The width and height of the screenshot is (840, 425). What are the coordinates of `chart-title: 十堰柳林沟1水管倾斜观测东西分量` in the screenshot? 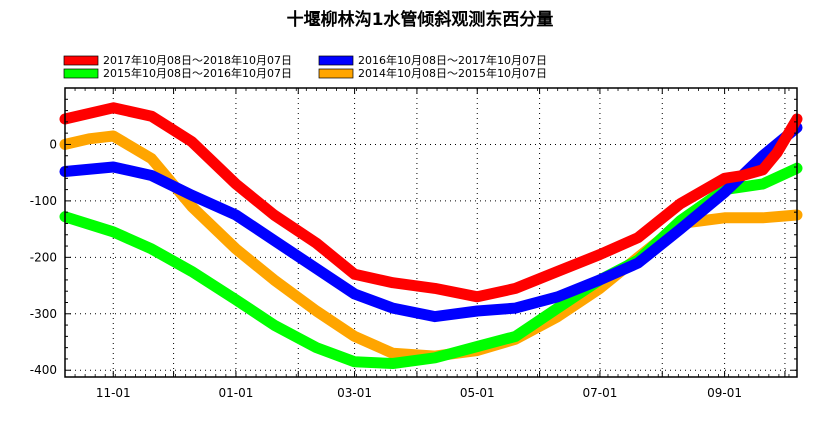 It's located at (420, 19).